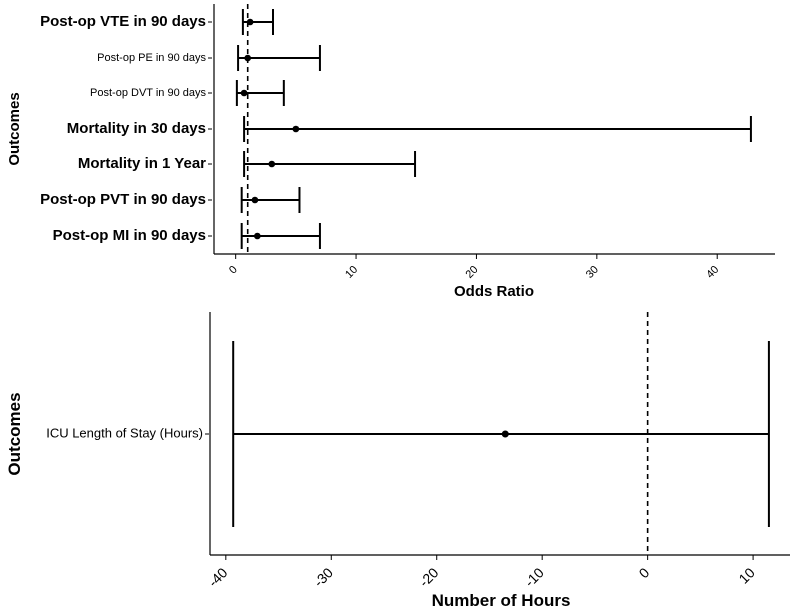  I want to click on x-tick-label: -10, so click(534, 577).